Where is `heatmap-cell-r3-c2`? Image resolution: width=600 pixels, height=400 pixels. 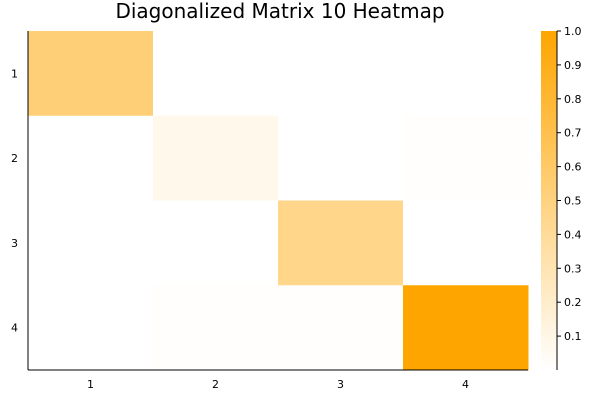 heatmap-cell-r3-c2 is located at coordinates (216, 243).